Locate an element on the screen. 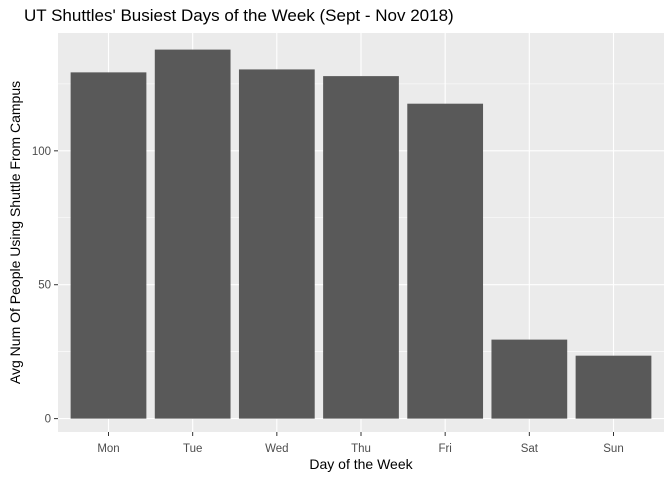 The width and height of the screenshot is (672, 480). bar-thu is located at coordinates (361, 247).